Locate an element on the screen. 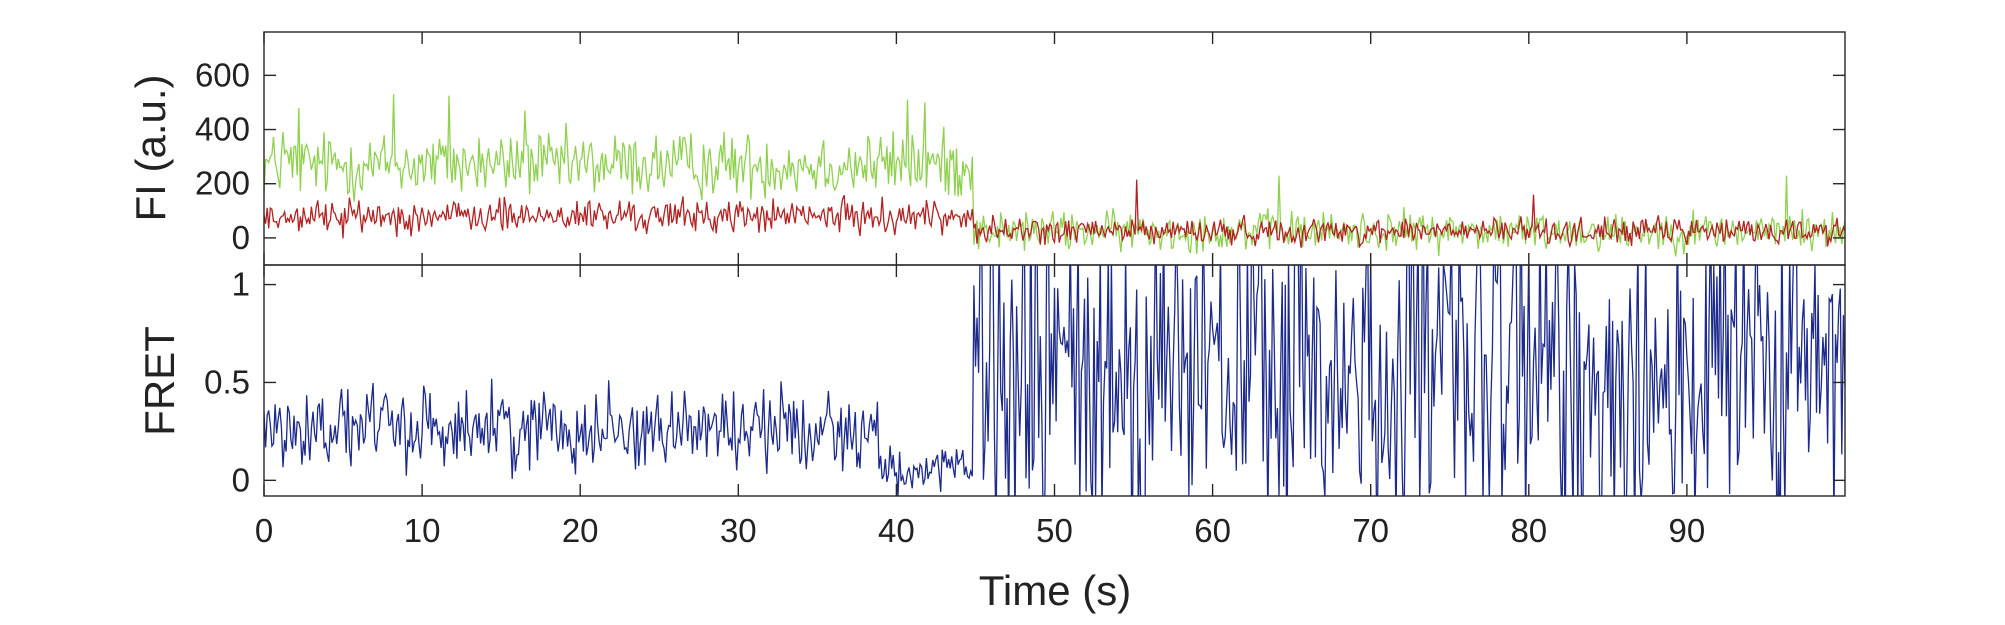 This screenshot has width=2005, height=625. fret-y-axis-title: FRET is located at coordinates (159, 381).